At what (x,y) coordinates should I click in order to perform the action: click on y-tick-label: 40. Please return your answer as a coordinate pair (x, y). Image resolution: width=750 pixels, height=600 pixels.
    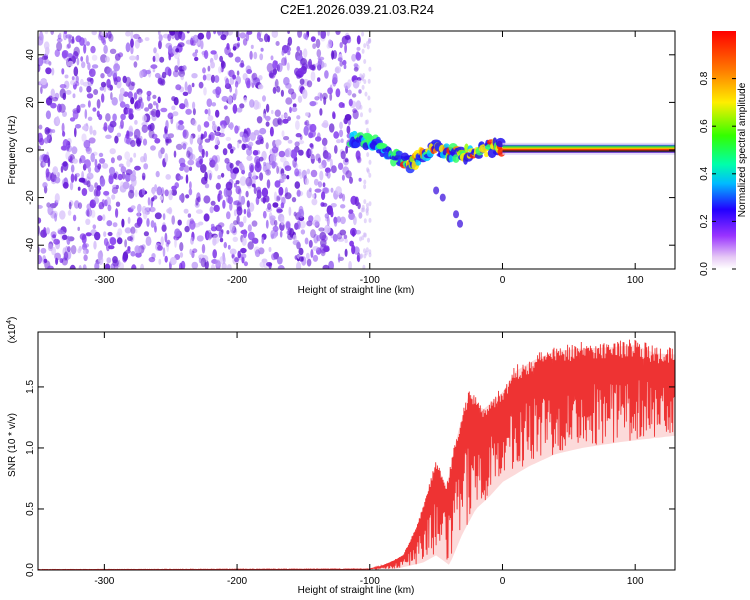
    Looking at the image, I should click on (30, 55).